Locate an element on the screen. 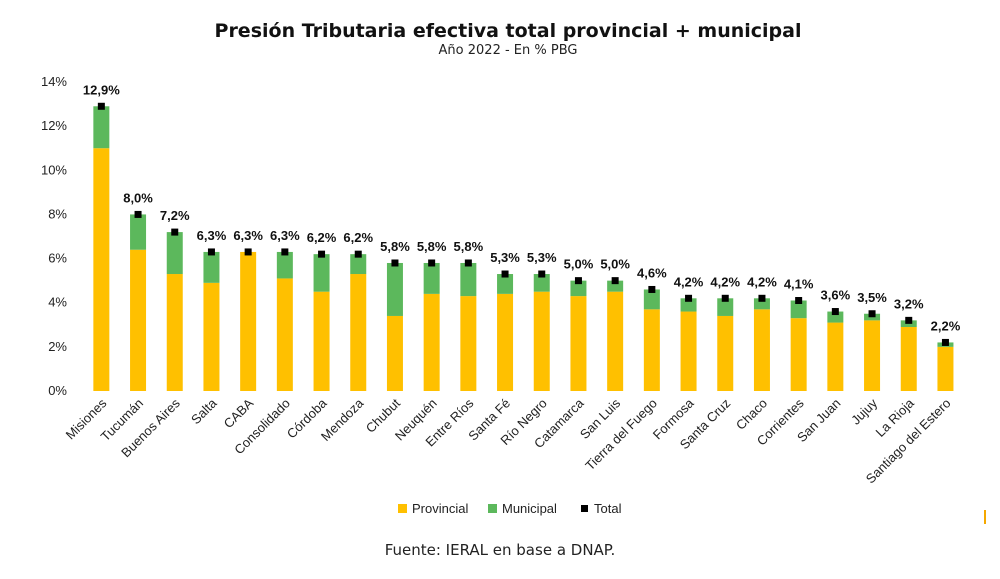 This screenshot has width=1000, height=579. legend-swatch-total is located at coordinates (584, 508).